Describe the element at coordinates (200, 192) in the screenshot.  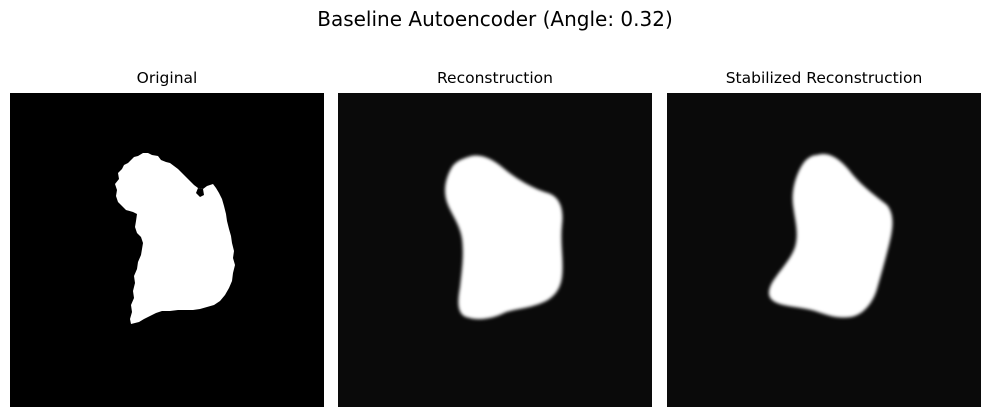
I see `original-shape-notch` at that location.